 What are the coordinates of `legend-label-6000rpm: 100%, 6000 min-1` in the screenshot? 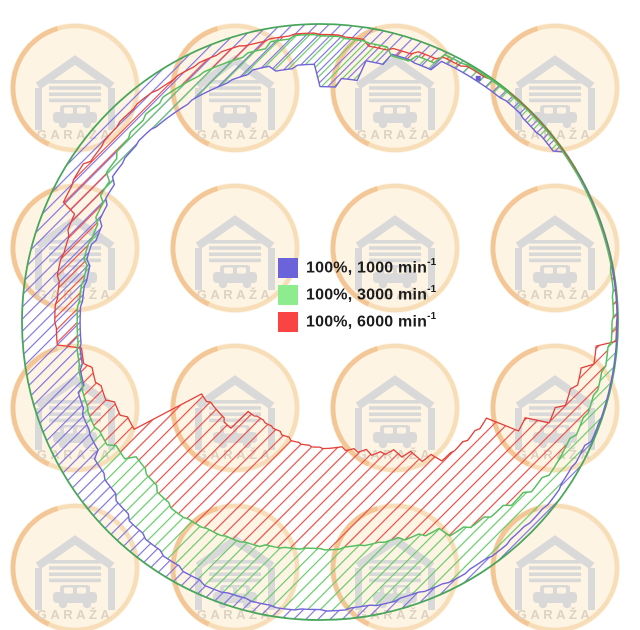 It's located at (371, 321).